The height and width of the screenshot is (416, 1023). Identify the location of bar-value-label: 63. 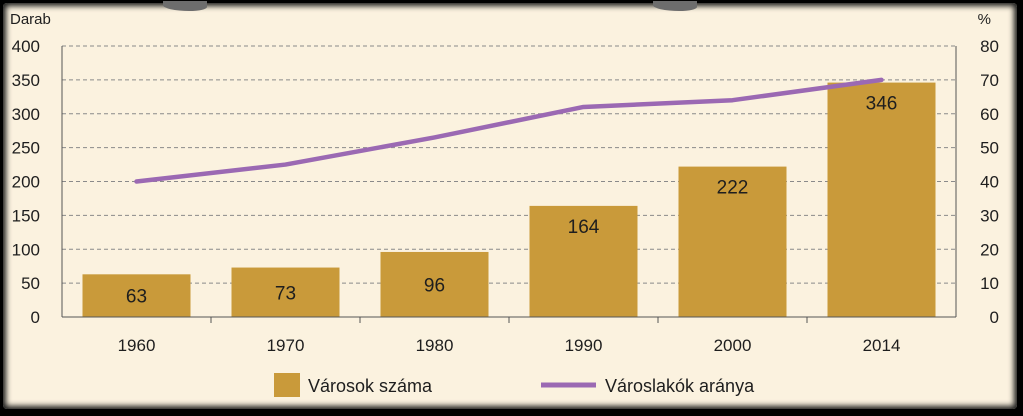
(136, 297).